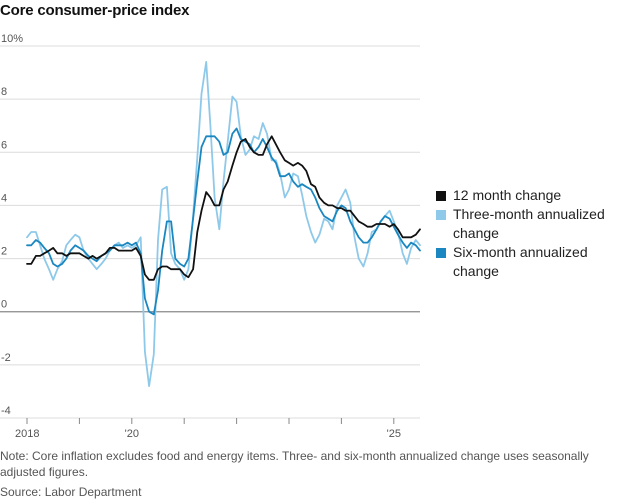 Image resolution: width=620 pixels, height=500 pixels. I want to click on legend-label-three-month: Three-month annualized change, so click(529, 223).